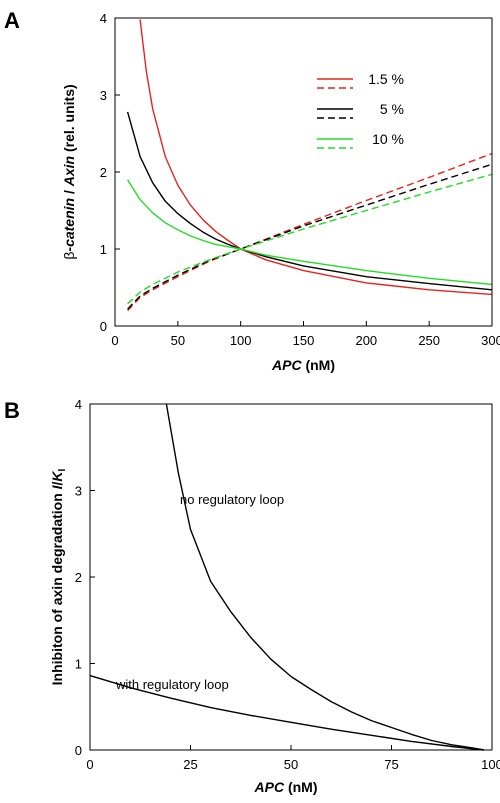 The height and width of the screenshot is (803, 500). What do you see at coordinates (78, 664) in the screenshot?
I see `panel-b-y-tick-label: 1` at bounding box center [78, 664].